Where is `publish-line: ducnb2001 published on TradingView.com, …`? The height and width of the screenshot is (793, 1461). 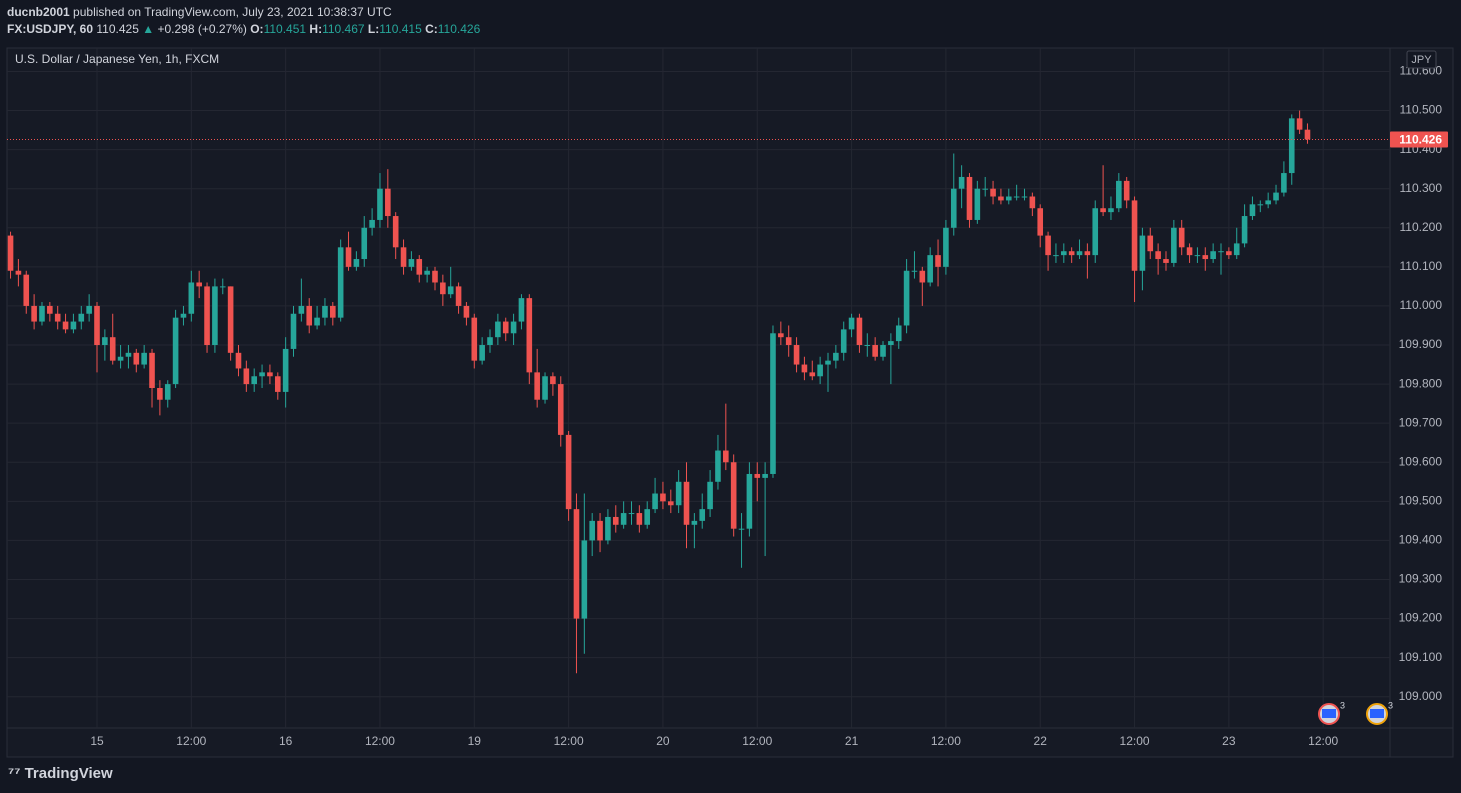
publish-line: ducnb2001 published on TradingView.com, … is located at coordinates (243, 12).